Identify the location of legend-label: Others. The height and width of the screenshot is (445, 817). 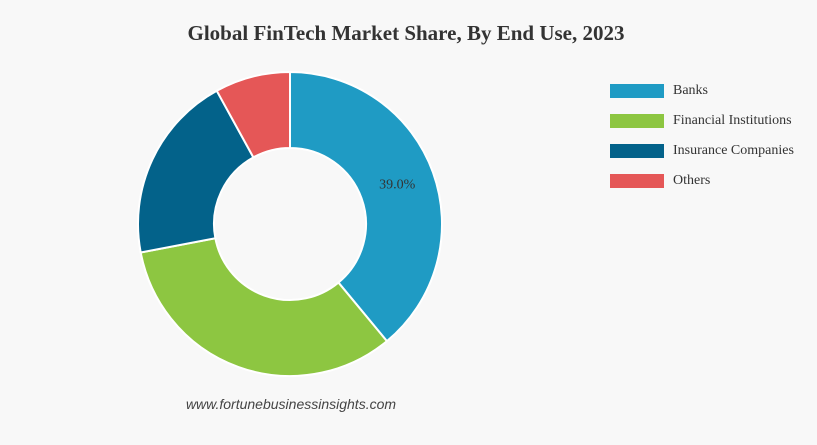
(691, 180).